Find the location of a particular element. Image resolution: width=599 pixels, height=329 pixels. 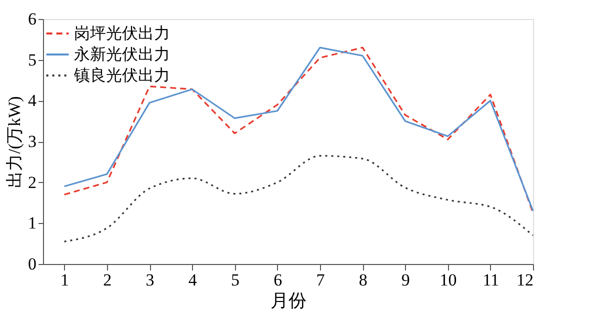

x-tick-label: 7 is located at coordinates (321, 280).